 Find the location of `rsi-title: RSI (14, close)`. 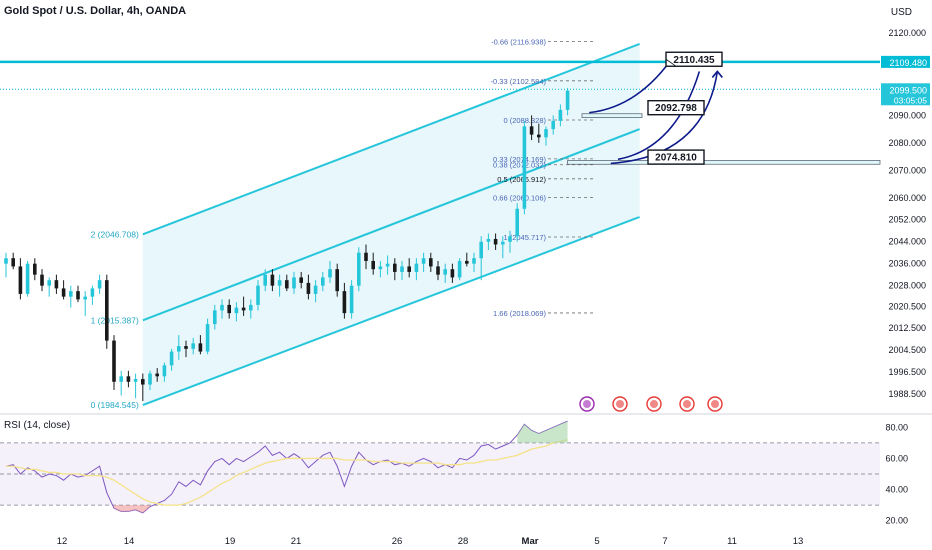

rsi-title: RSI (14, close) is located at coordinates (37, 425).